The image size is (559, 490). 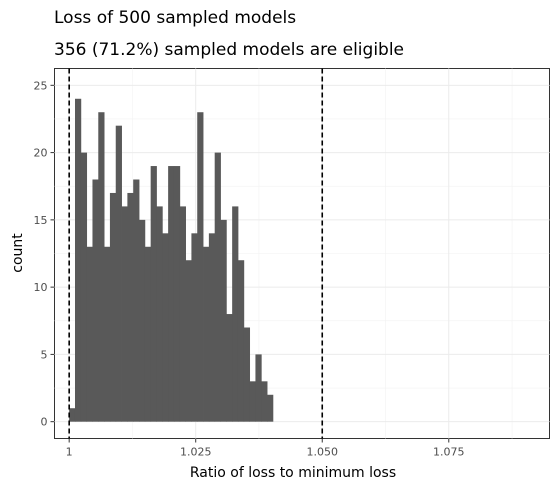 What do you see at coordinates (229, 50) in the screenshot?
I see `chart-subtitle: 356 (71.2%) sampled models are eligible` at bounding box center [229, 50].